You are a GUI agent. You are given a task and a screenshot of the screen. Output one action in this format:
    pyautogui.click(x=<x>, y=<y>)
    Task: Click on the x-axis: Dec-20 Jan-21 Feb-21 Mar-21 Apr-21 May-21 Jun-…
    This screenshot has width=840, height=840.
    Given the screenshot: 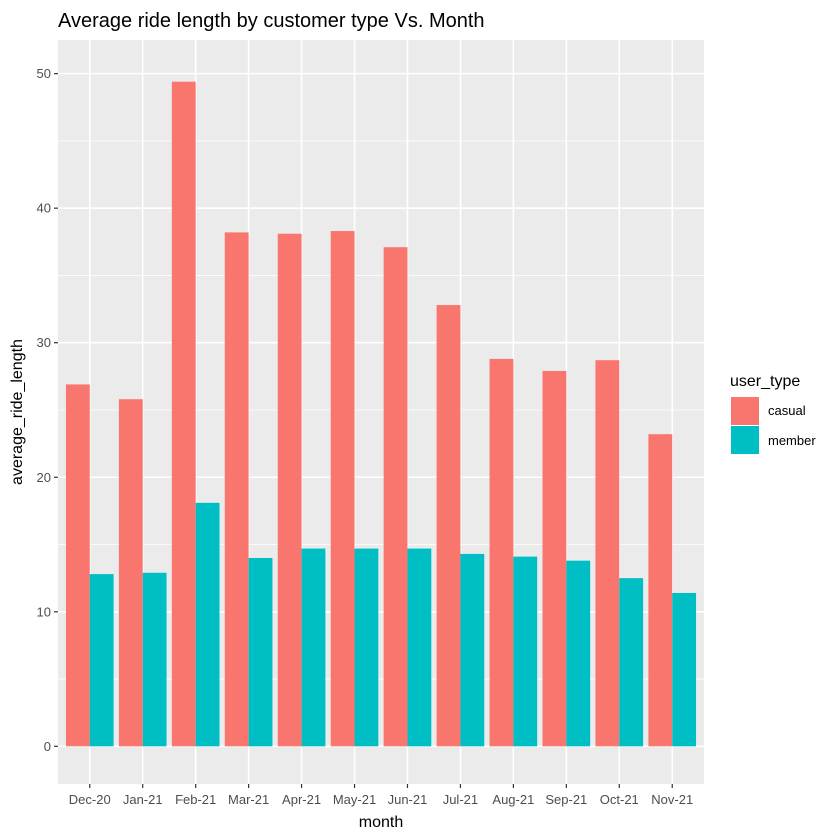 What is the action you would take?
    pyautogui.click(x=381, y=795)
    